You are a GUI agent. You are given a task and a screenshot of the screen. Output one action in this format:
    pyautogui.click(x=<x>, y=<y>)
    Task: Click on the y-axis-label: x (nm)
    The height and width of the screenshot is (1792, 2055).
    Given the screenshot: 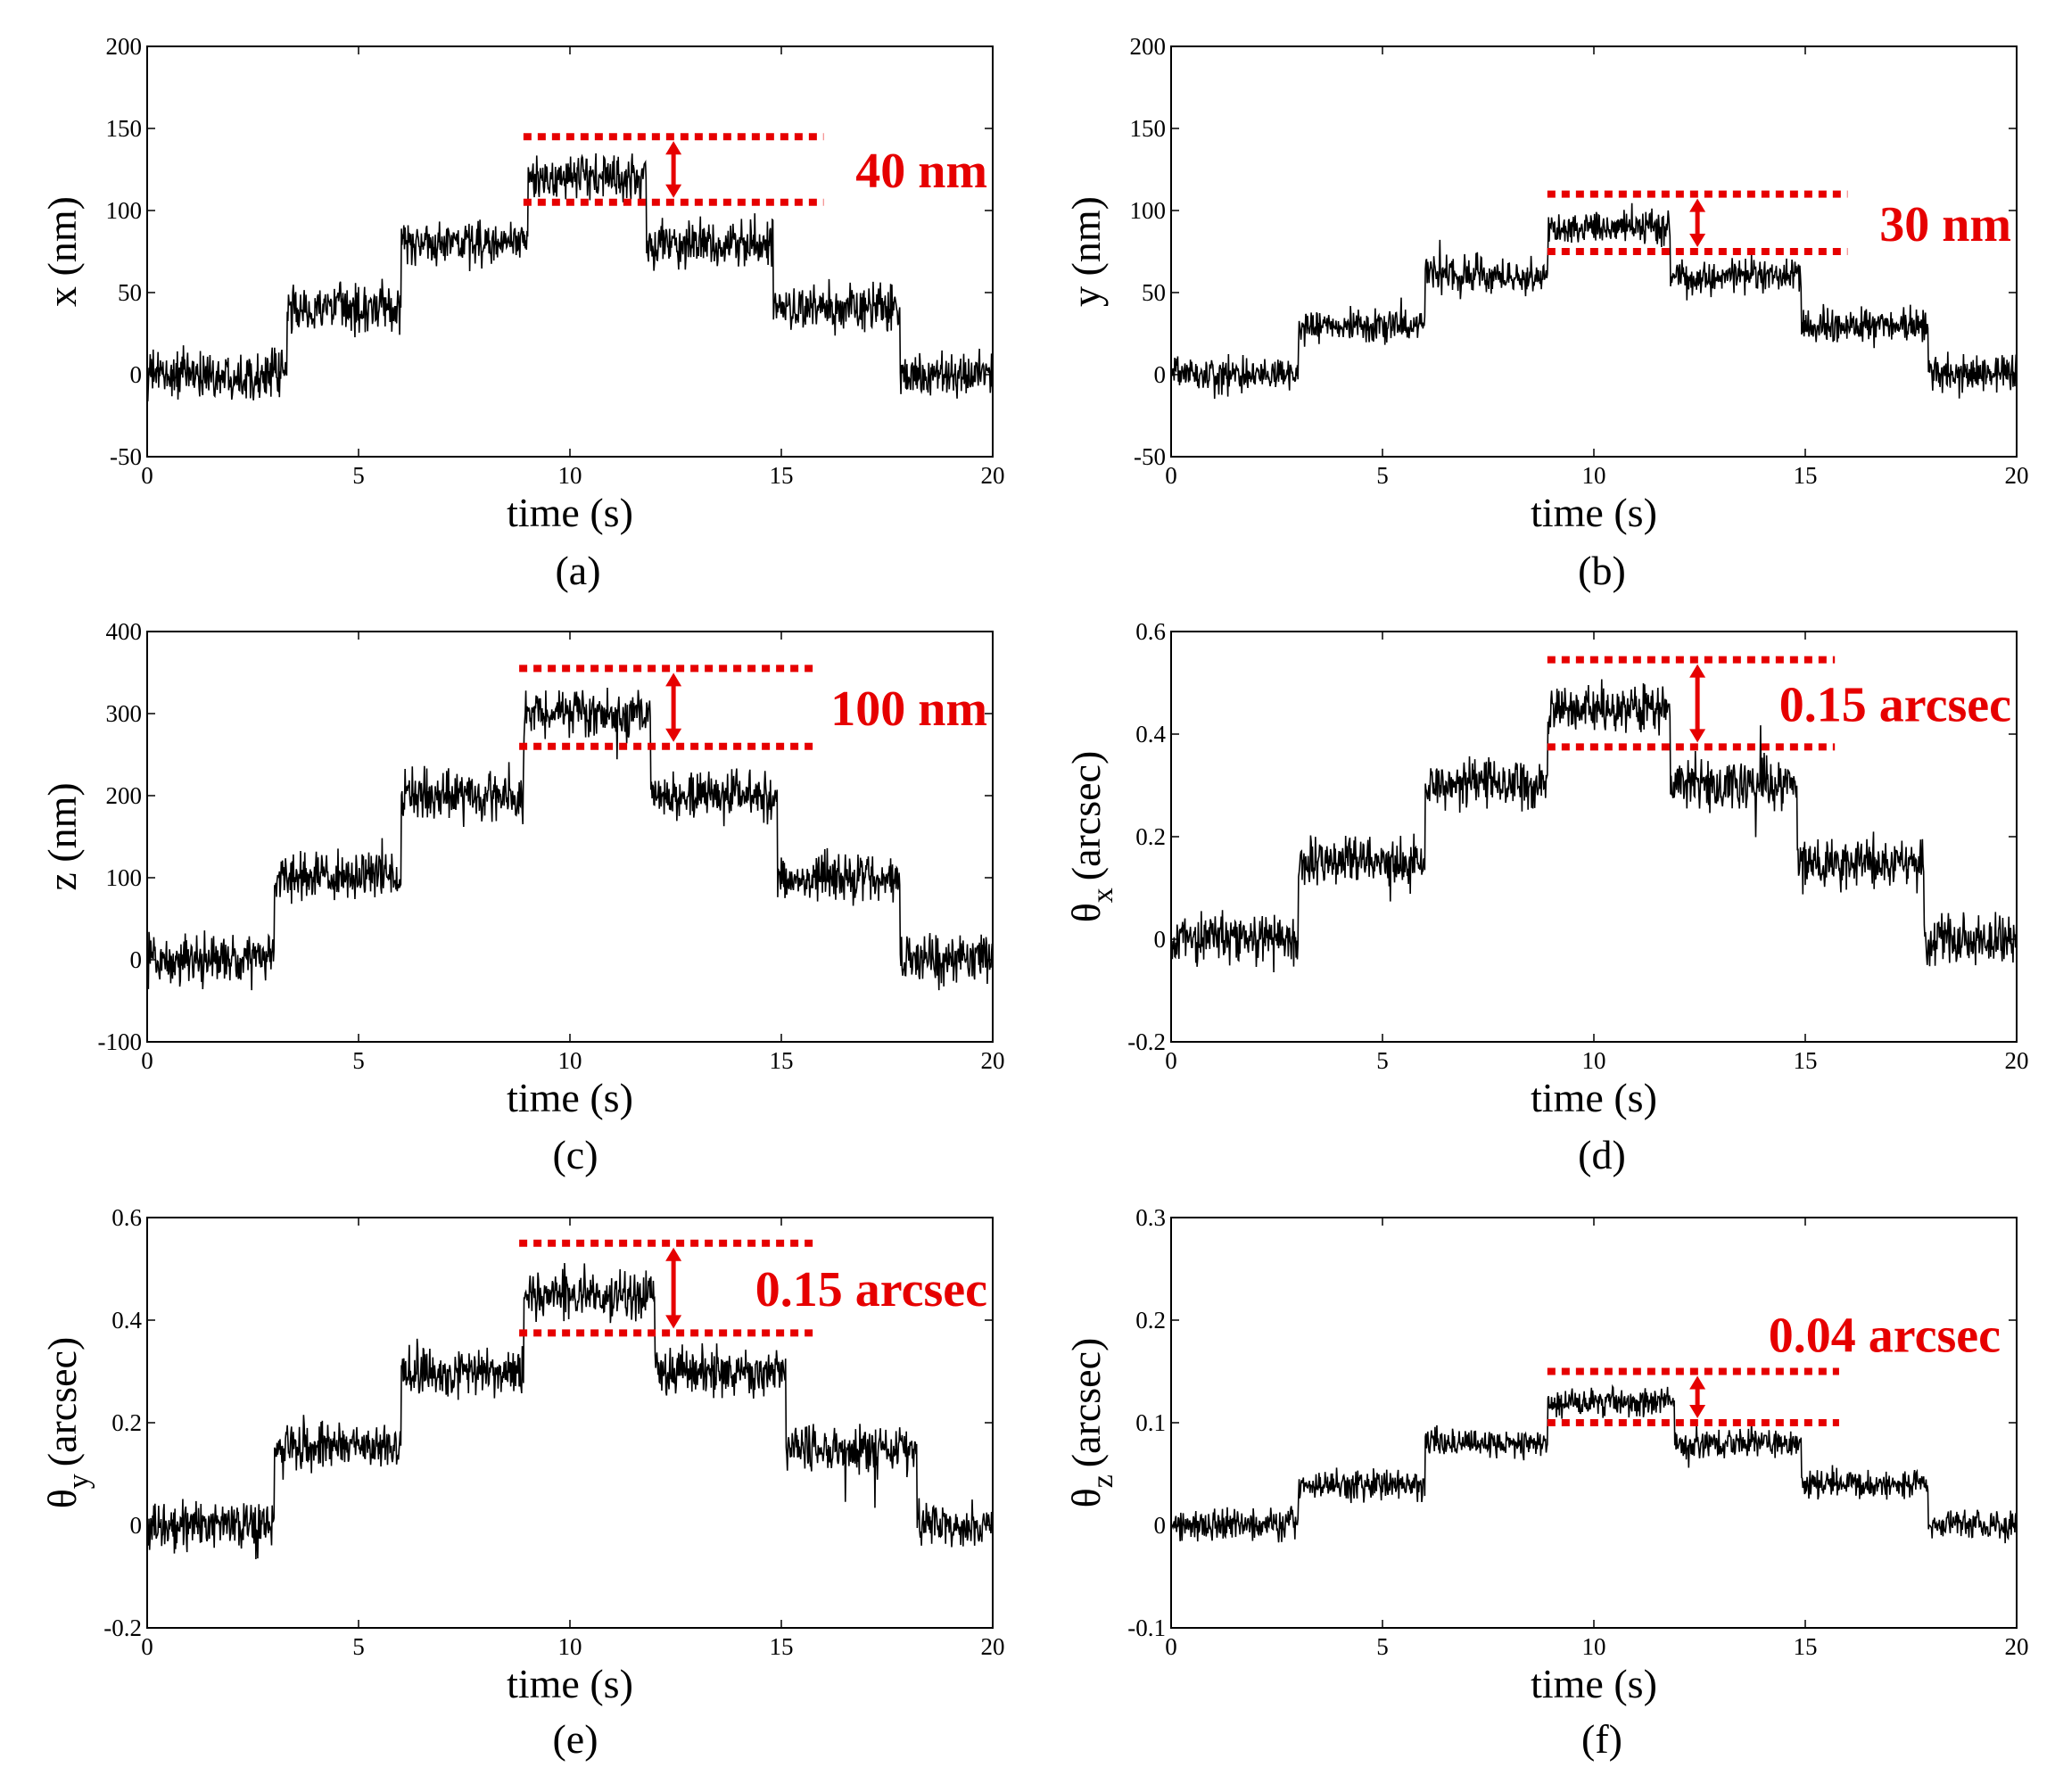 What is the action you would take?
    pyautogui.click(x=62, y=251)
    